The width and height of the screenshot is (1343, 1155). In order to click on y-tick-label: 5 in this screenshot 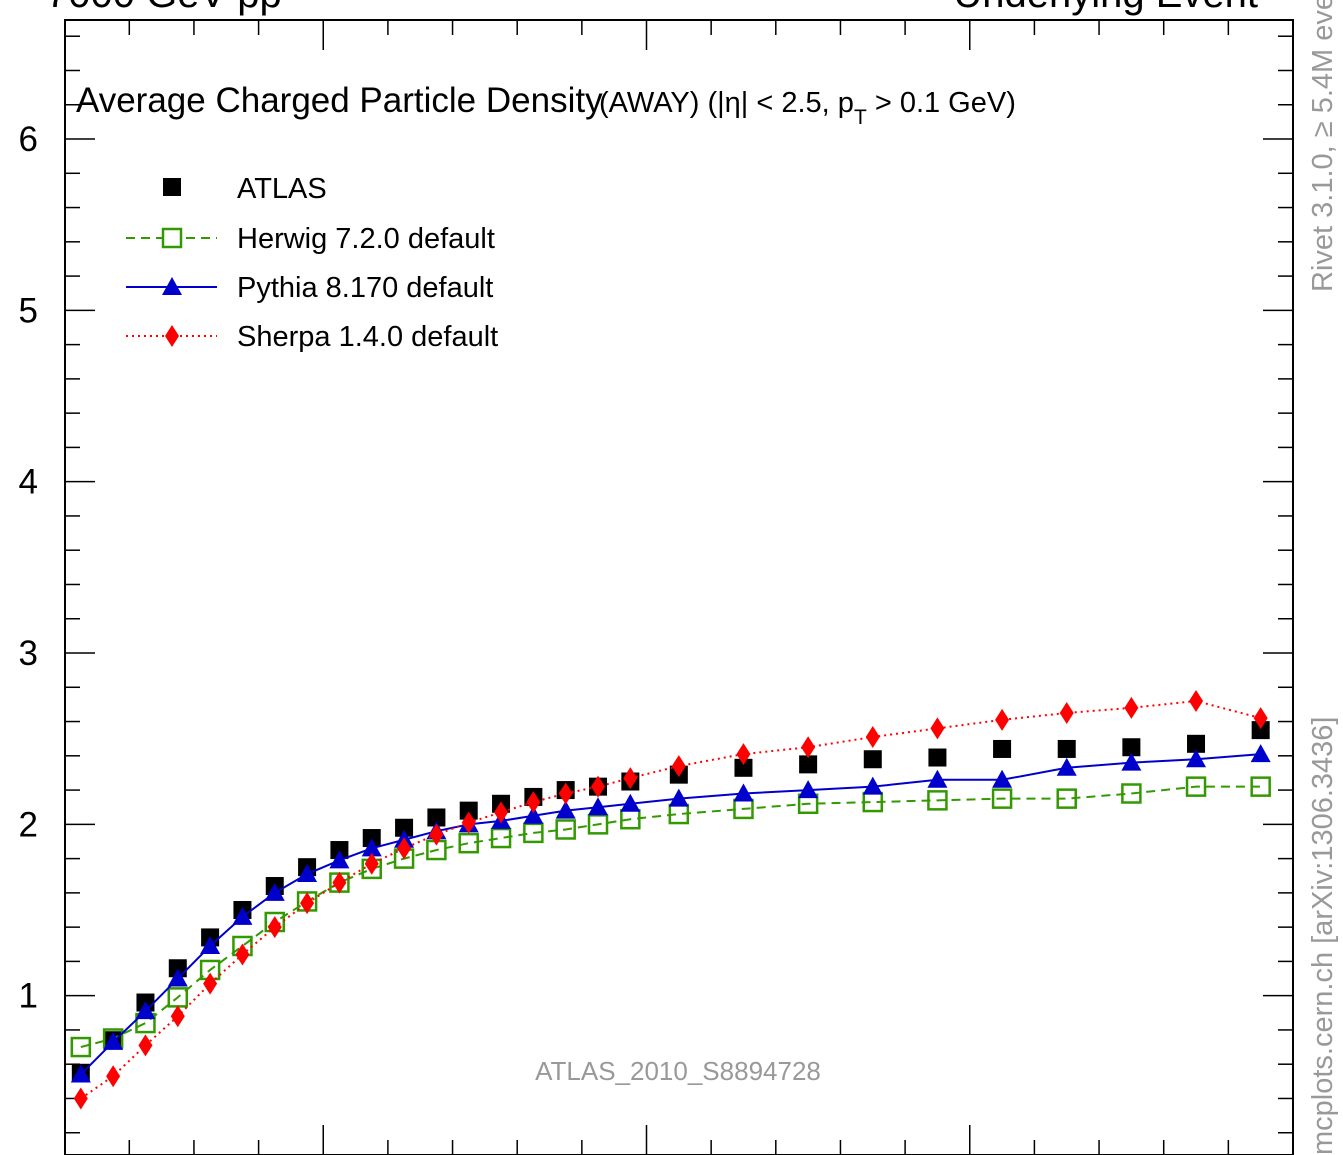, I will do `click(28, 310)`.